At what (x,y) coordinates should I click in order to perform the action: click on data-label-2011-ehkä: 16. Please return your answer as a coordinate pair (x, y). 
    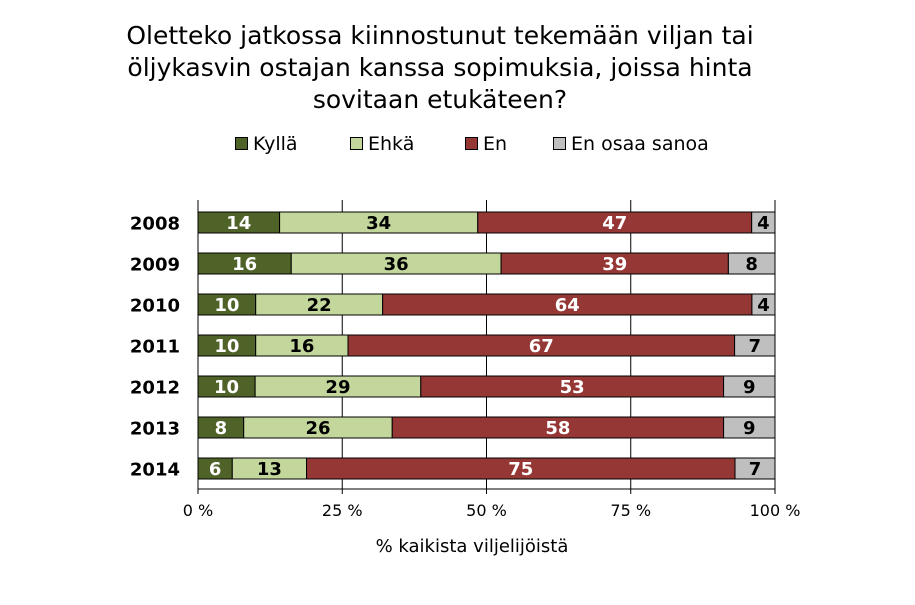
    Looking at the image, I should click on (301, 346).